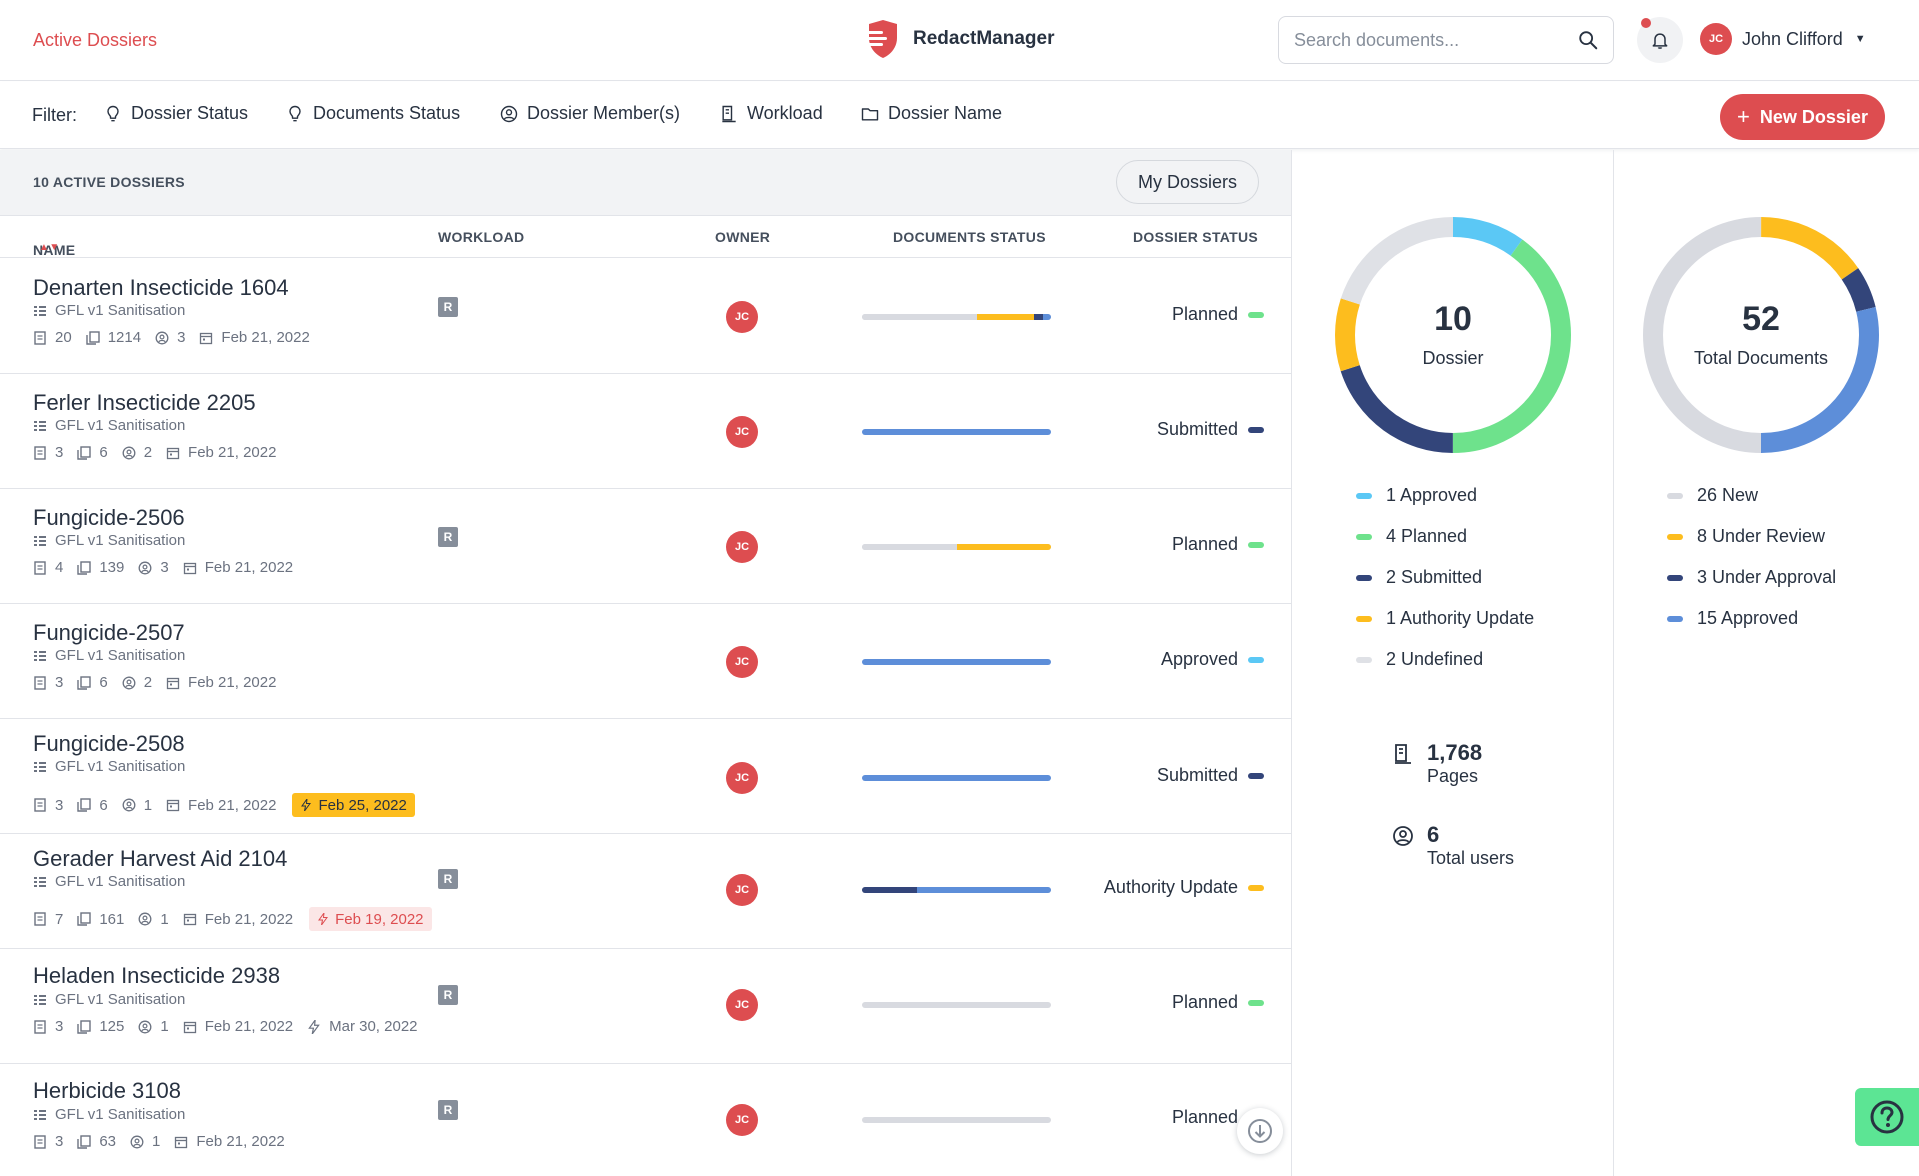 The height and width of the screenshot is (1176, 1919). I want to click on search-input, so click(1435, 40).